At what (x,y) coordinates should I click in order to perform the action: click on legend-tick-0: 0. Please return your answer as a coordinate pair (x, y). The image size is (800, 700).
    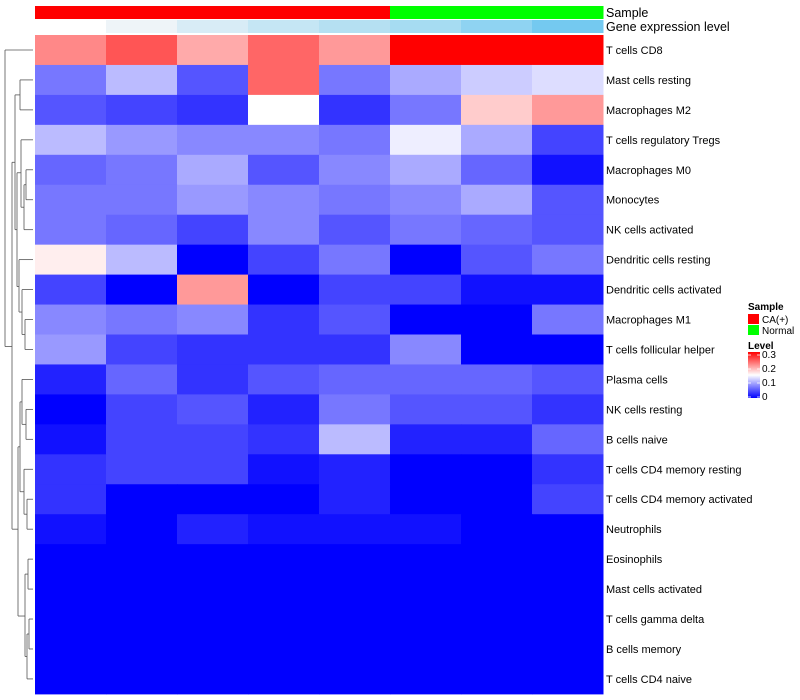
    Looking at the image, I should click on (765, 397).